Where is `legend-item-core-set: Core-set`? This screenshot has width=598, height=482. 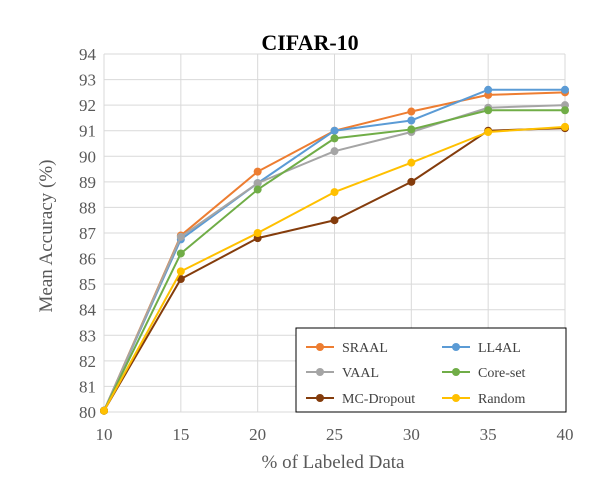
legend-item-core-set: Core-set is located at coordinates (484, 373).